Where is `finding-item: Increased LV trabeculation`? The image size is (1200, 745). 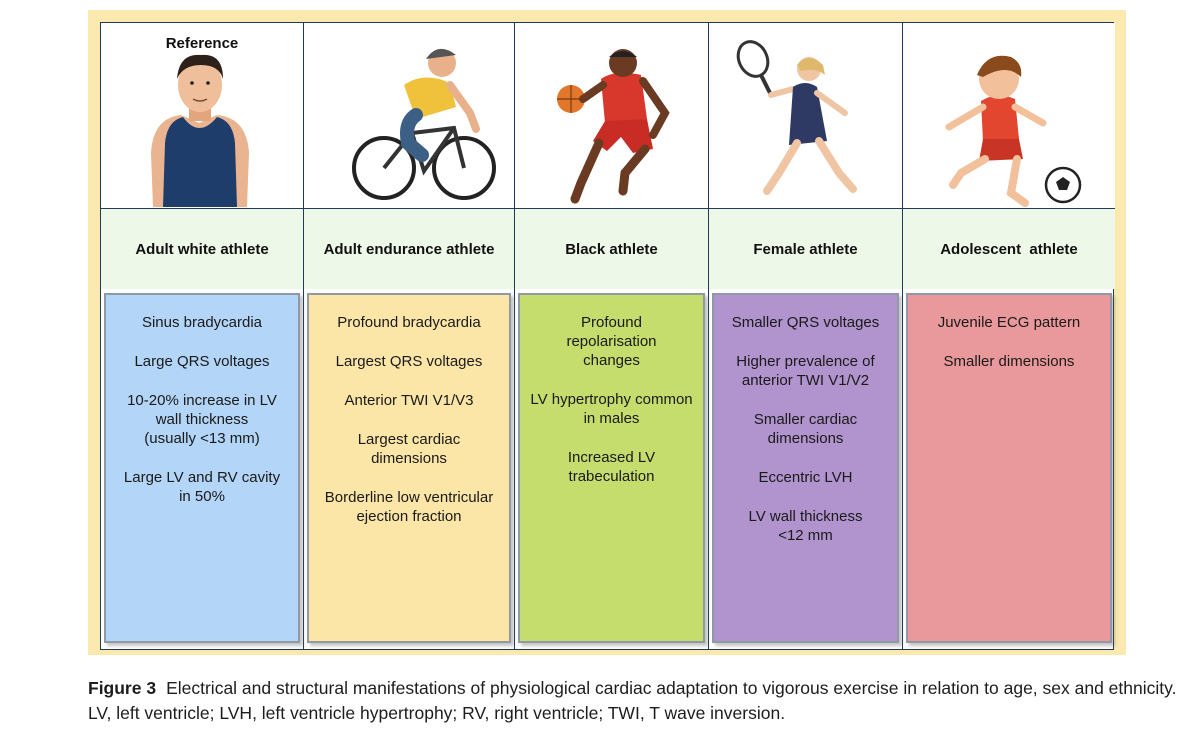
finding-item: Increased LV trabeculation is located at coordinates (611, 467).